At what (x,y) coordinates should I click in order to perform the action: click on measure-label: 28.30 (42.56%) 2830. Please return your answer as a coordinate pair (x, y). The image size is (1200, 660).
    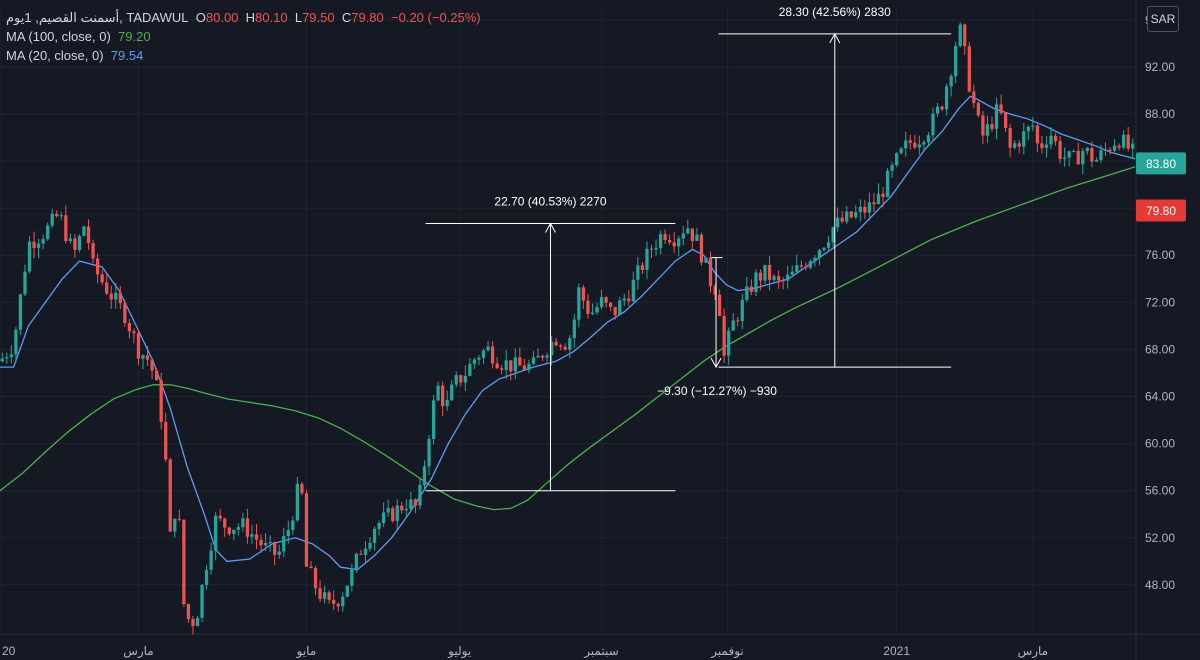
    Looking at the image, I should click on (835, 12).